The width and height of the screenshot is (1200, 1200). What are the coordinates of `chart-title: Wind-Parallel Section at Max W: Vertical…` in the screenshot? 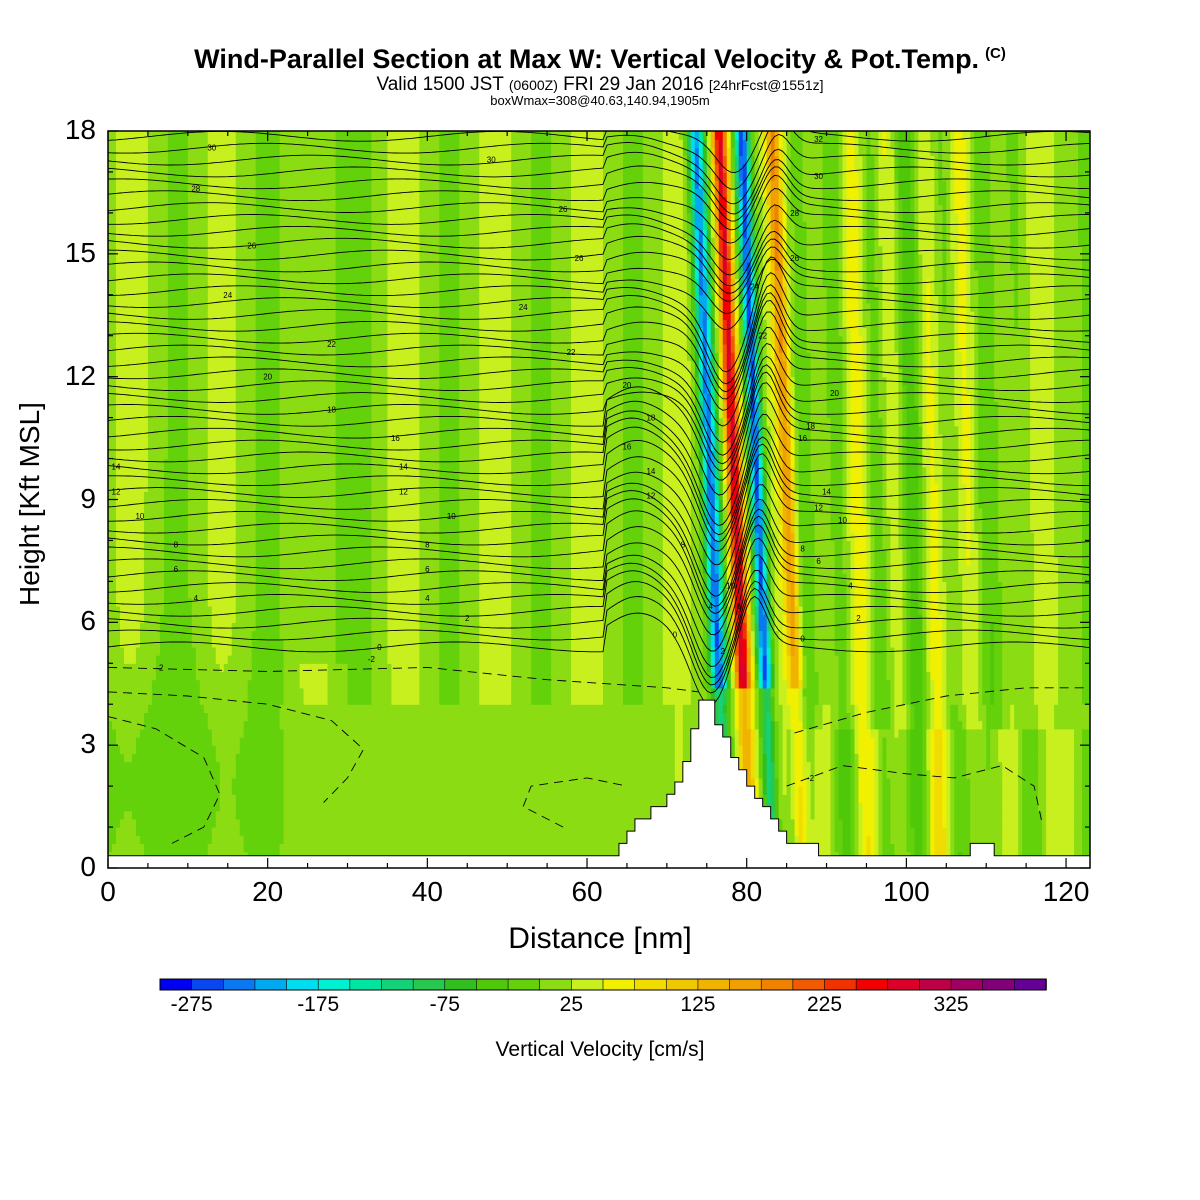 It's located at (600, 59).